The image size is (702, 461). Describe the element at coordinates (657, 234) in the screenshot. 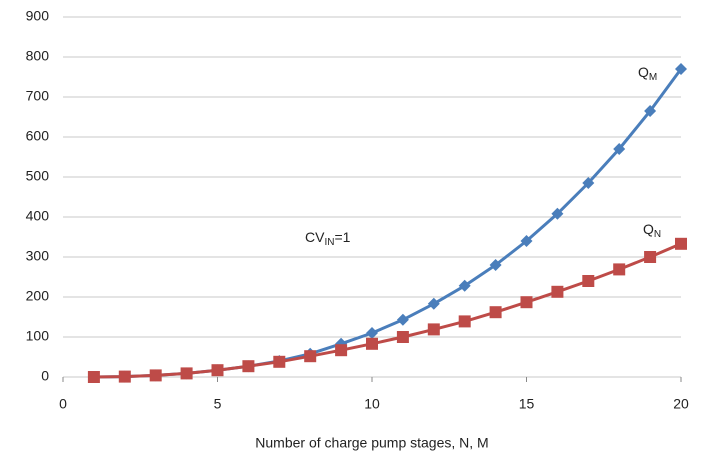

I see `series-label-part: N` at that location.